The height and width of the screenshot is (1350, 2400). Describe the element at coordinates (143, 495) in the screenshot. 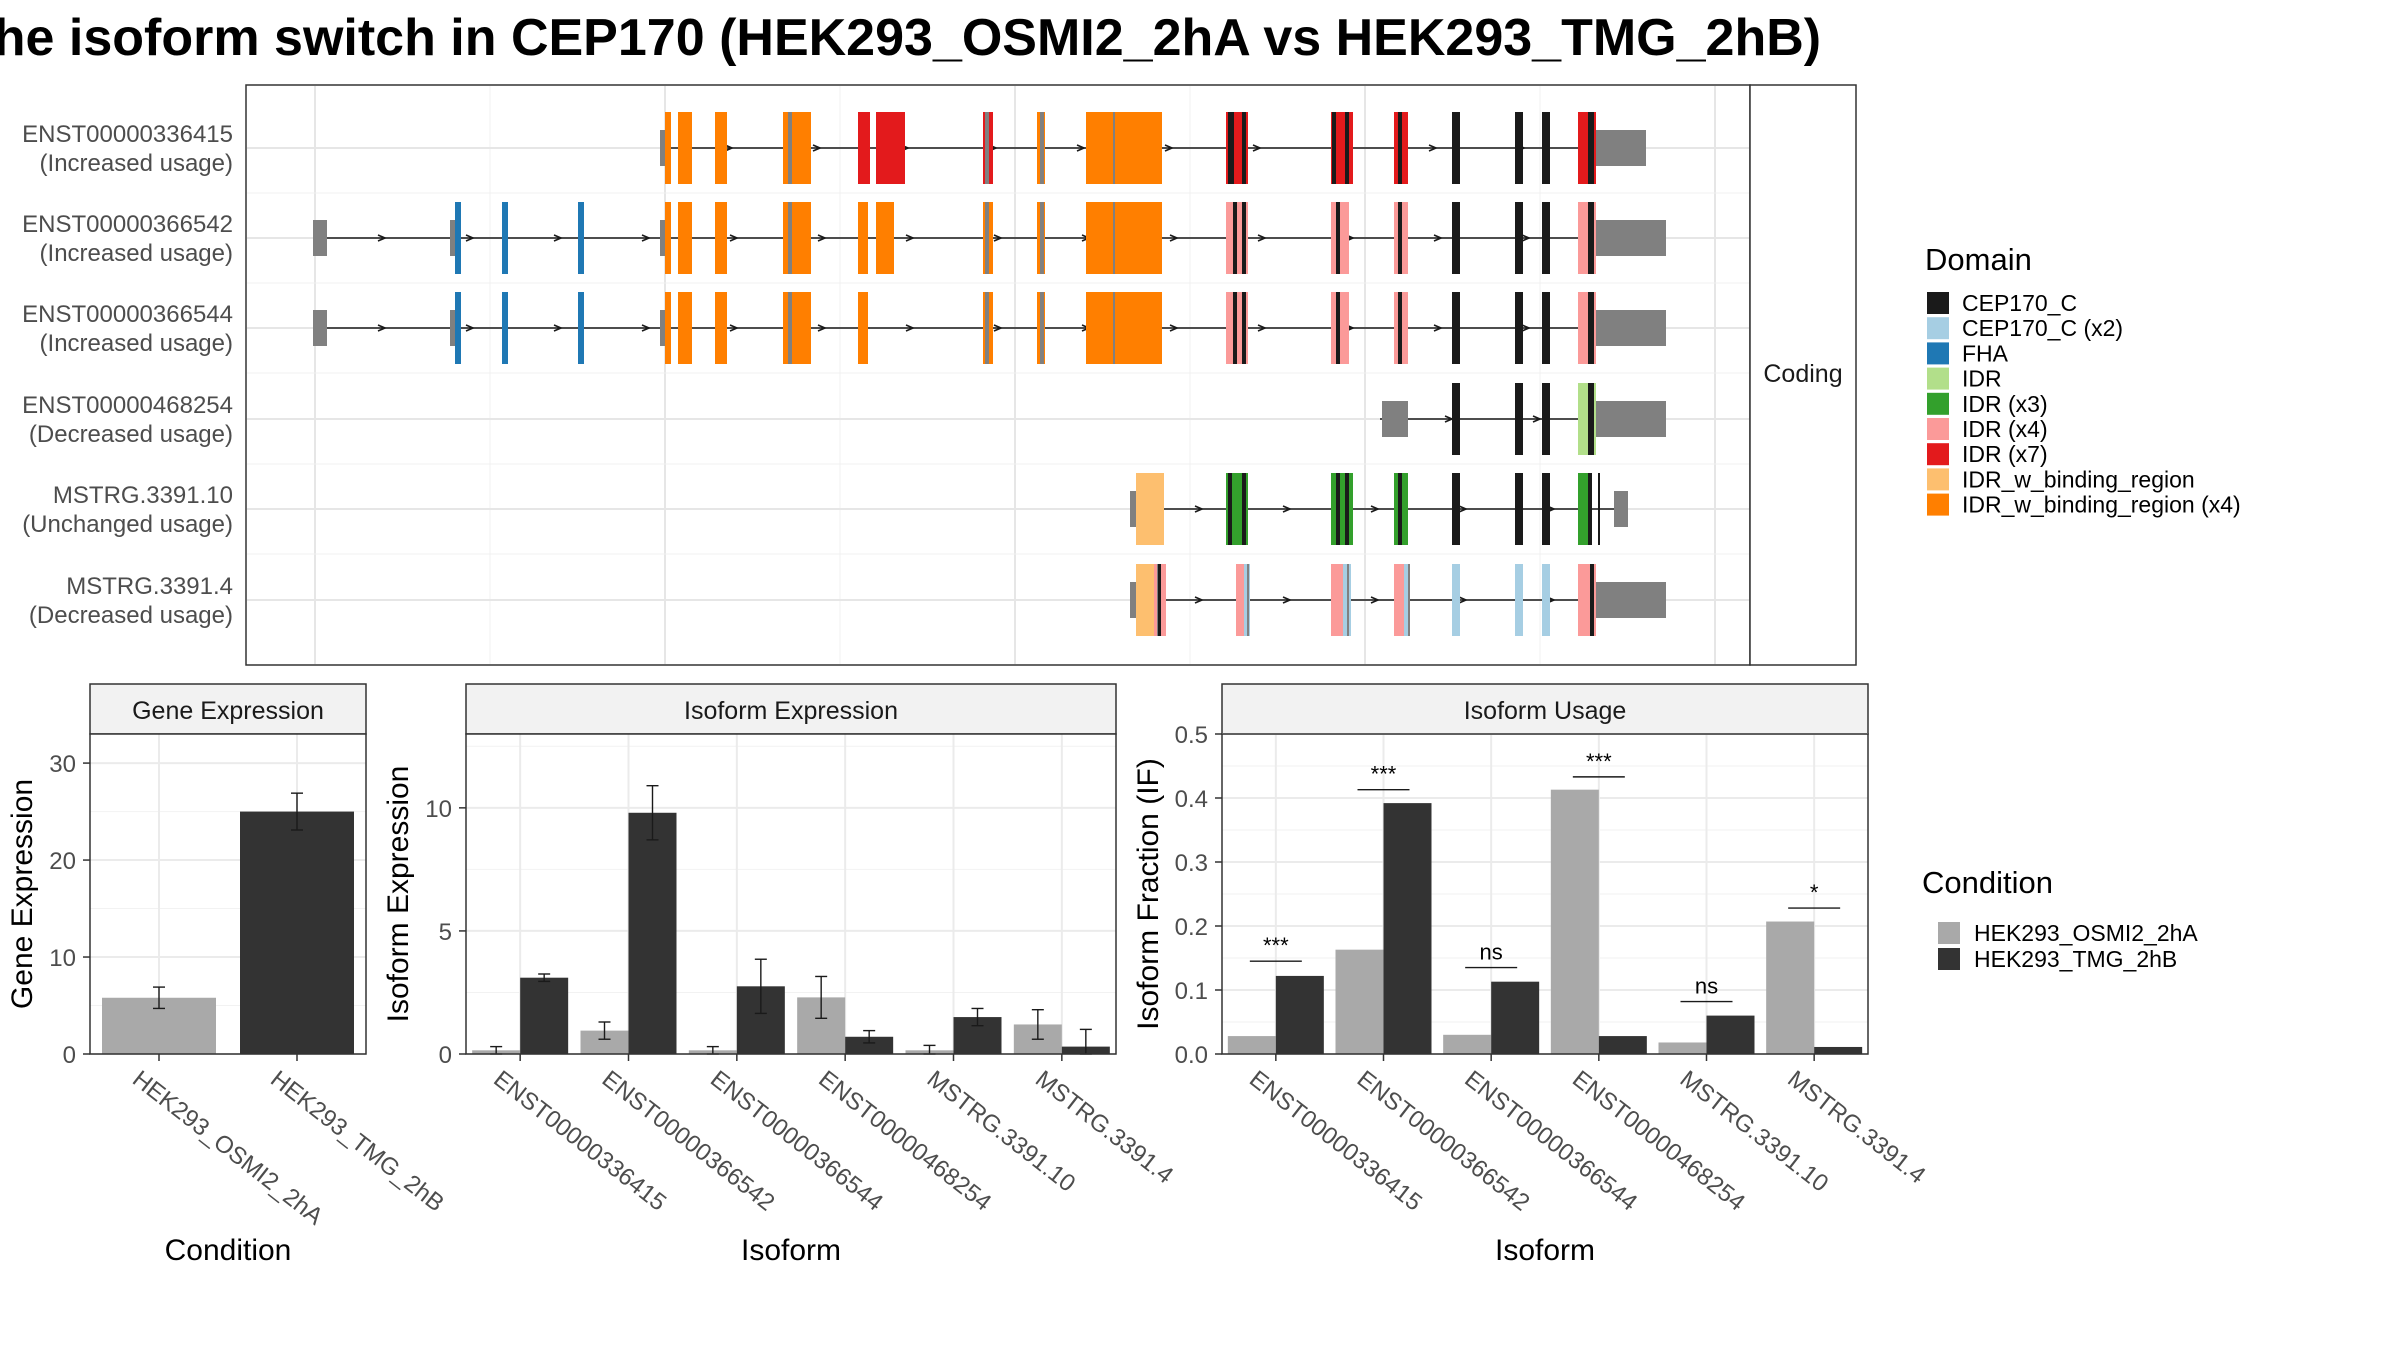

I see `isoform-id-label: MSTRG.3391.10` at that location.